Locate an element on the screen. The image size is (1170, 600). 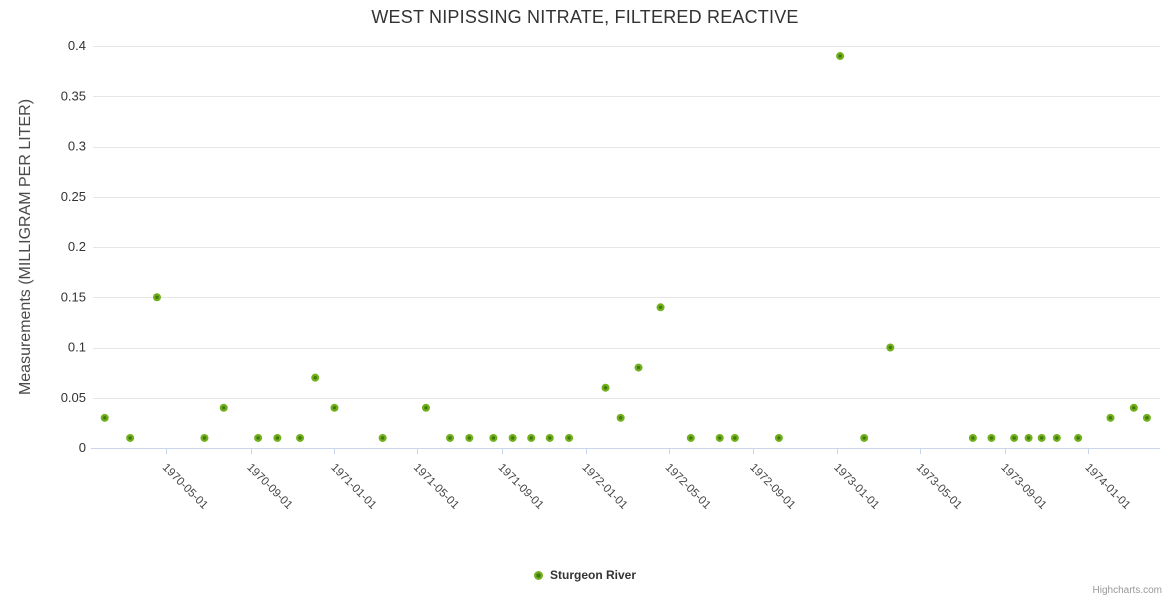
x-tick-label: 1971-05-01 is located at coordinates (436, 487).